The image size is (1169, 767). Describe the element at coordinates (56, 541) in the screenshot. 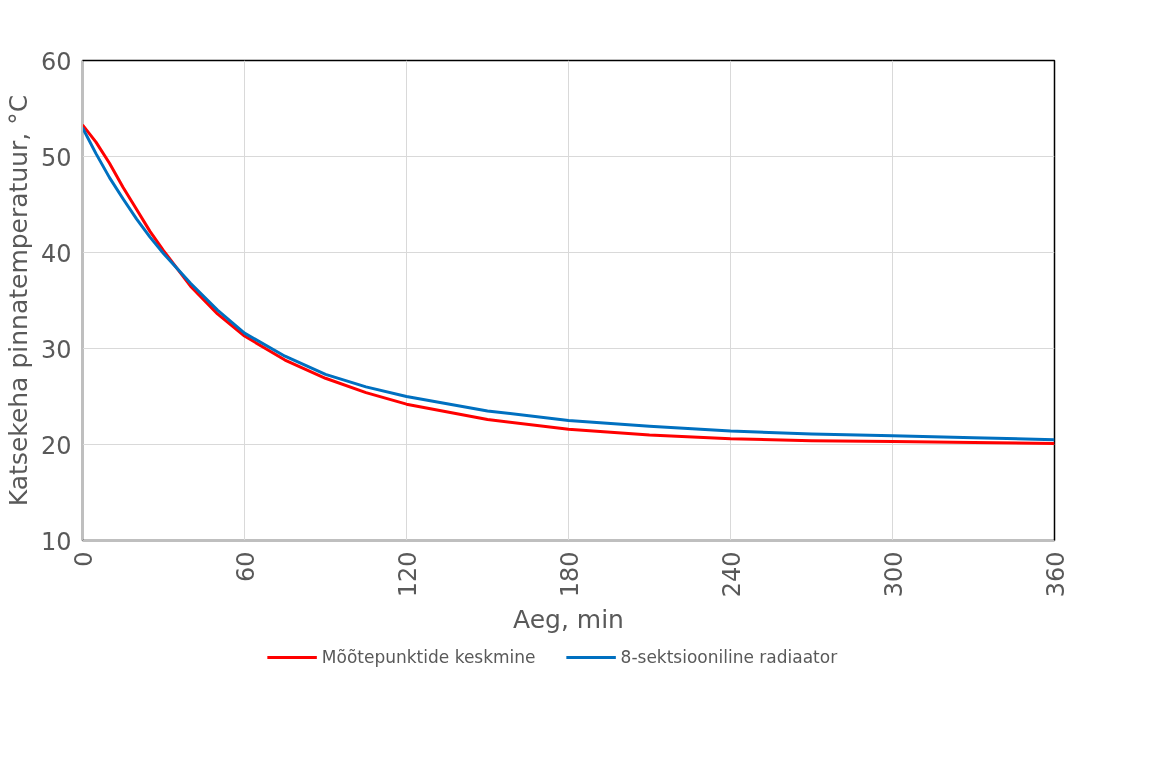

I see `y-tick-label: 10` at that location.